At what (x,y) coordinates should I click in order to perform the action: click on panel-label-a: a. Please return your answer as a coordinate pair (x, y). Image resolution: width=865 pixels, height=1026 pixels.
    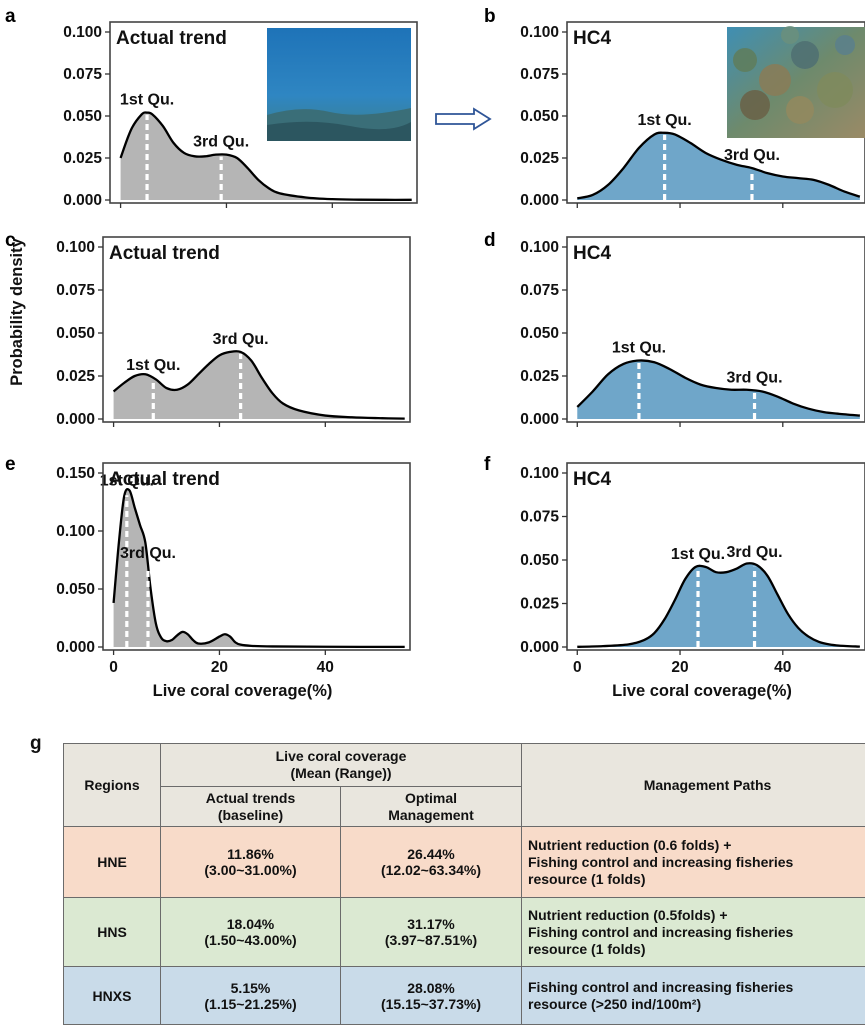
    Looking at the image, I should click on (10, 16).